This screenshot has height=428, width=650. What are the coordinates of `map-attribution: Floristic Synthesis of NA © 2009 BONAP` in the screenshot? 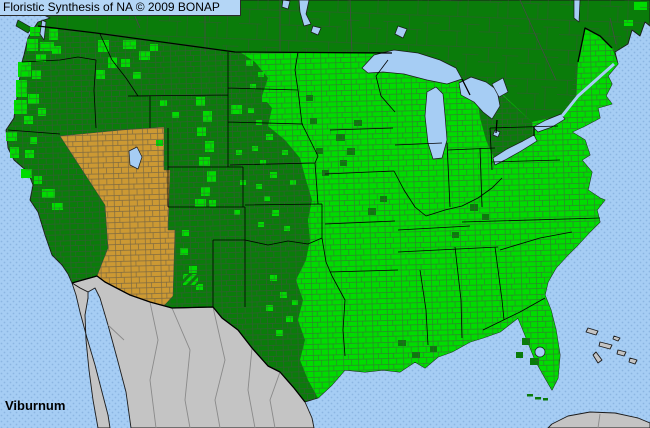 It's located at (120, 8).